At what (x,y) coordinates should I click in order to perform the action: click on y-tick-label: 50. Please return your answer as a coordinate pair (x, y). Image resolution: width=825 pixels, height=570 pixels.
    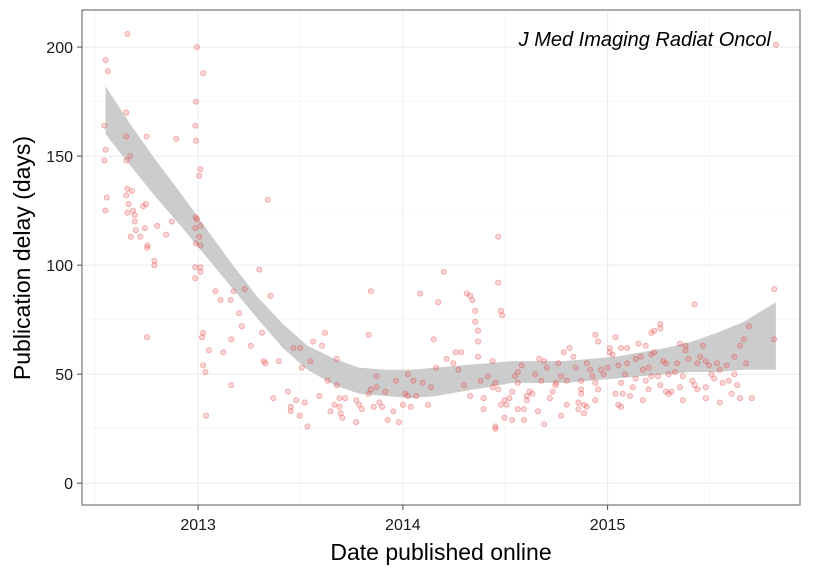
    Looking at the image, I should click on (64, 375).